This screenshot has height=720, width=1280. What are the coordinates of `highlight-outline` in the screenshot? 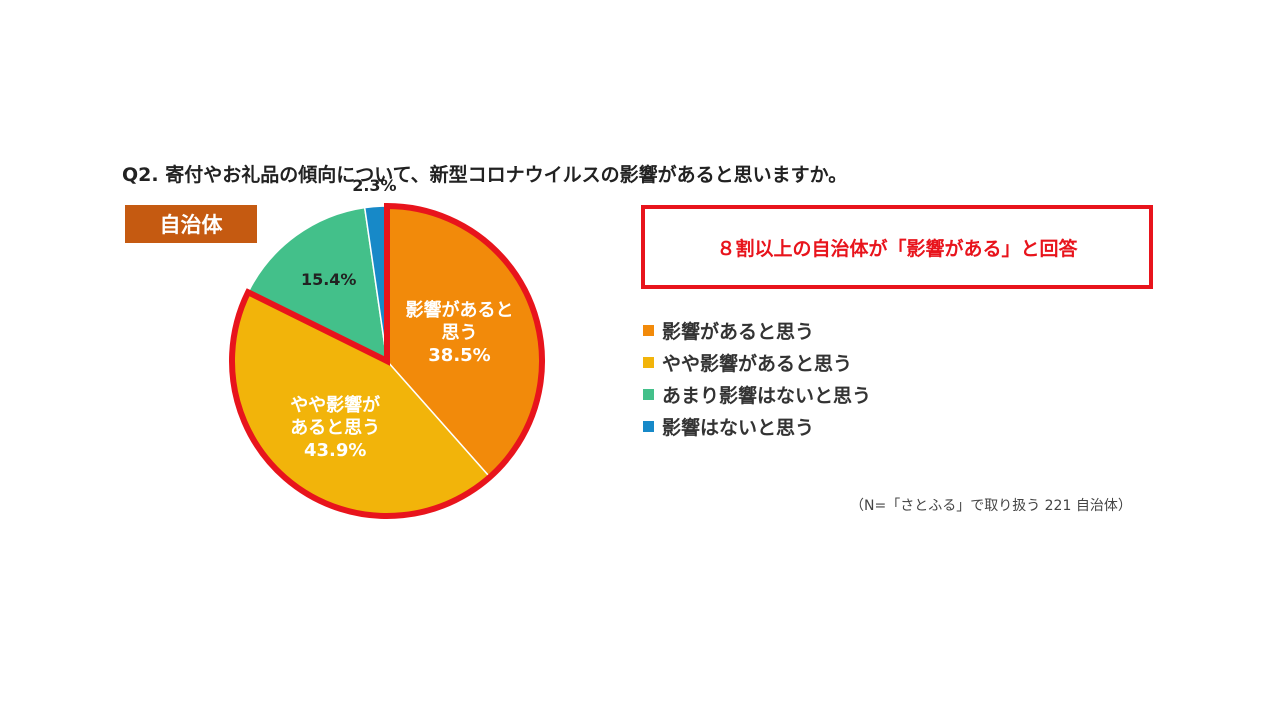 It's located at (387, 360).